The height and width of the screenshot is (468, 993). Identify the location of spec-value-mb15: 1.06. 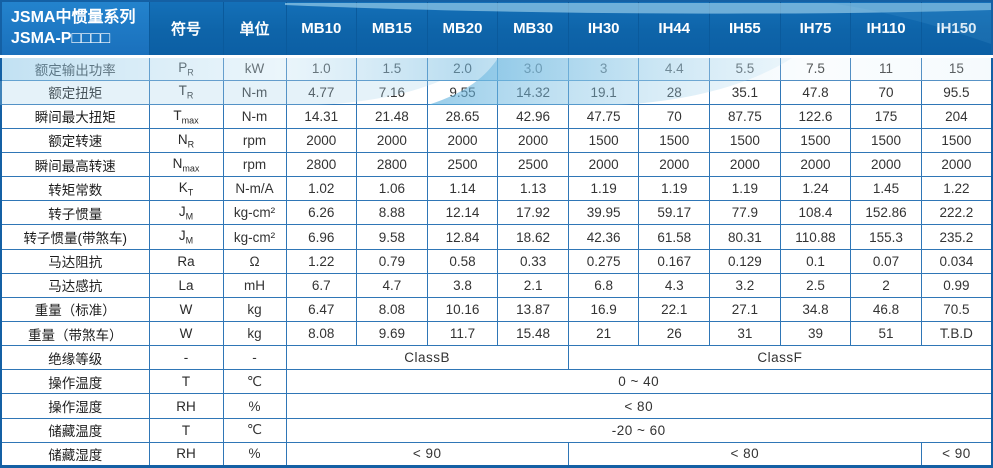
(392, 189).